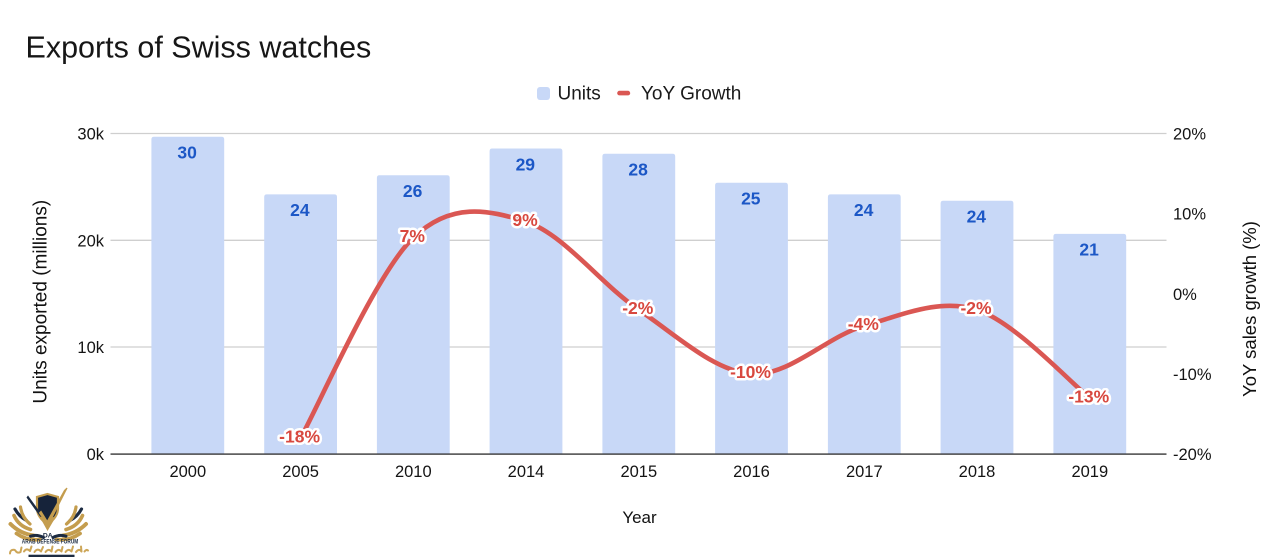  I want to click on svg-text: 2019, so click(1089, 472).